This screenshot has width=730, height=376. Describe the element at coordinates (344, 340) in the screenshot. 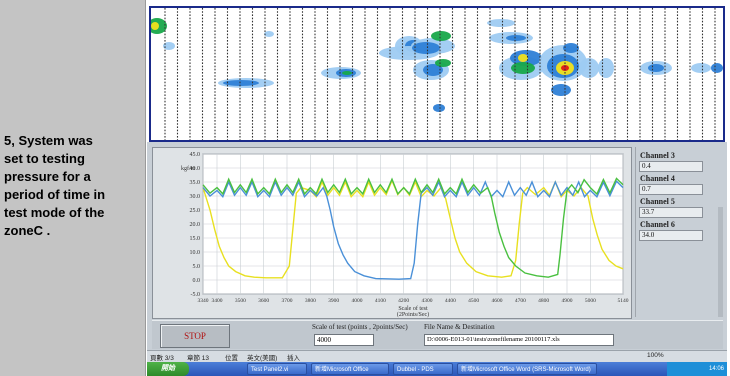

I see `scale-input: 4000` at that location.